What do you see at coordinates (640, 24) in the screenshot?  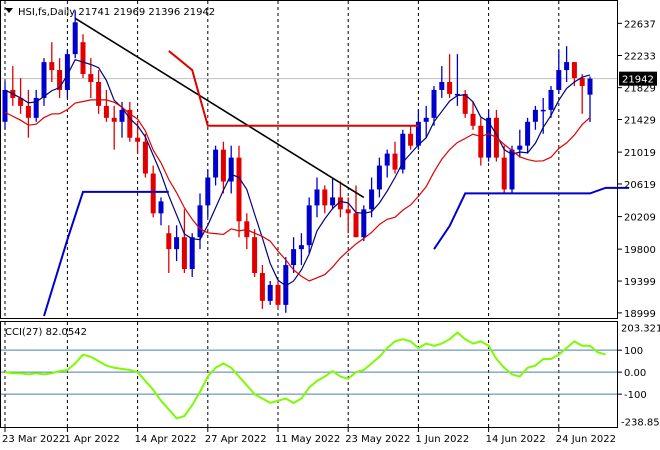 I see `price-tick-label: 22637` at bounding box center [640, 24].